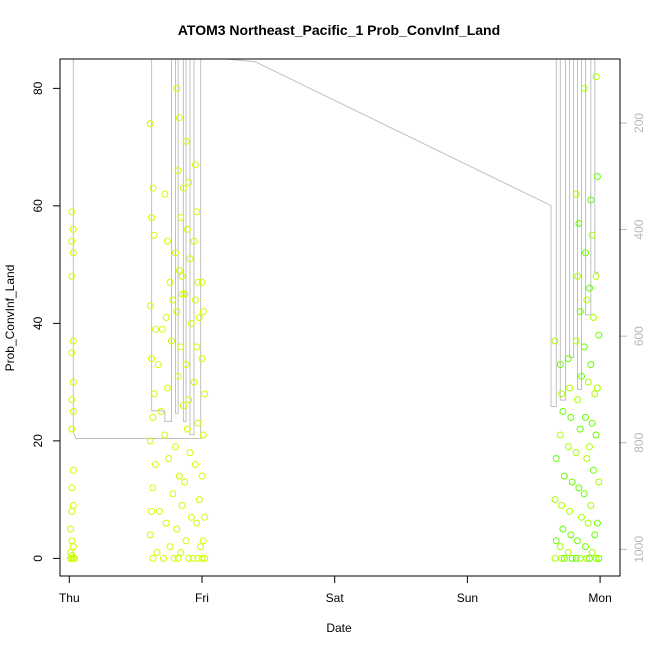 This screenshot has width=650, height=650. I want to click on x-tick-label: Mon, so click(599, 598).